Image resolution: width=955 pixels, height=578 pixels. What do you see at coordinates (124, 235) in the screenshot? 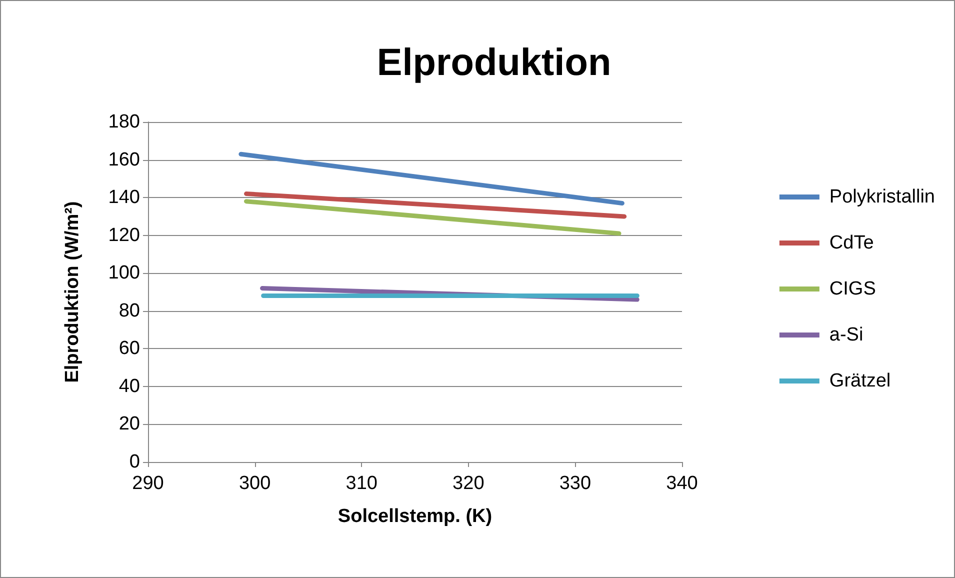
I see `y-tick-label: 120` at bounding box center [124, 235].